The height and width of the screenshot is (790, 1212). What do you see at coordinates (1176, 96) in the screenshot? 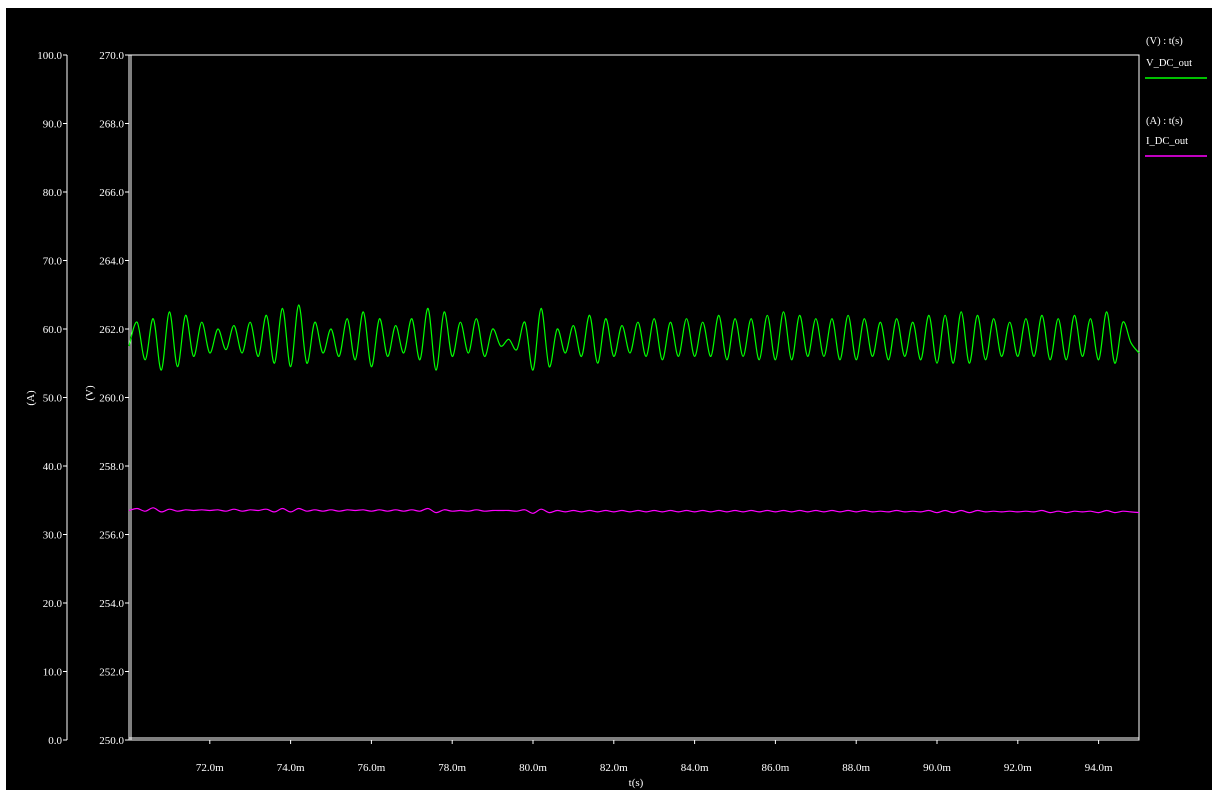
I see `legend: (V) : t(s) V_DC_out (A) : t(s) I_DC_out` at bounding box center [1176, 96].